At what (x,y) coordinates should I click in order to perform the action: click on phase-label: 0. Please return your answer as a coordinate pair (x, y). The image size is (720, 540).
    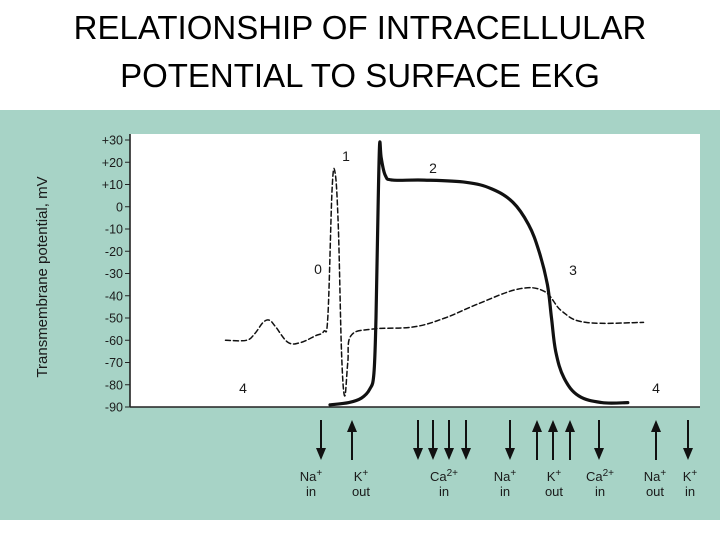
    Looking at the image, I should click on (318, 269).